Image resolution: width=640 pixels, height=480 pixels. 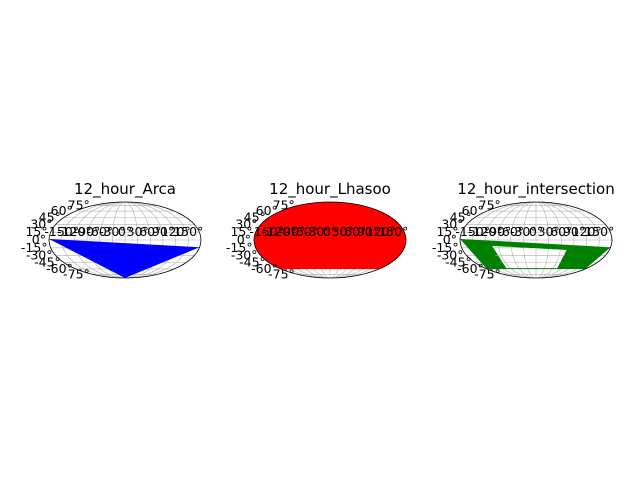 What do you see at coordinates (125, 189) in the screenshot?
I see `chart-title: 12_hour_Arca` at bounding box center [125, 189].